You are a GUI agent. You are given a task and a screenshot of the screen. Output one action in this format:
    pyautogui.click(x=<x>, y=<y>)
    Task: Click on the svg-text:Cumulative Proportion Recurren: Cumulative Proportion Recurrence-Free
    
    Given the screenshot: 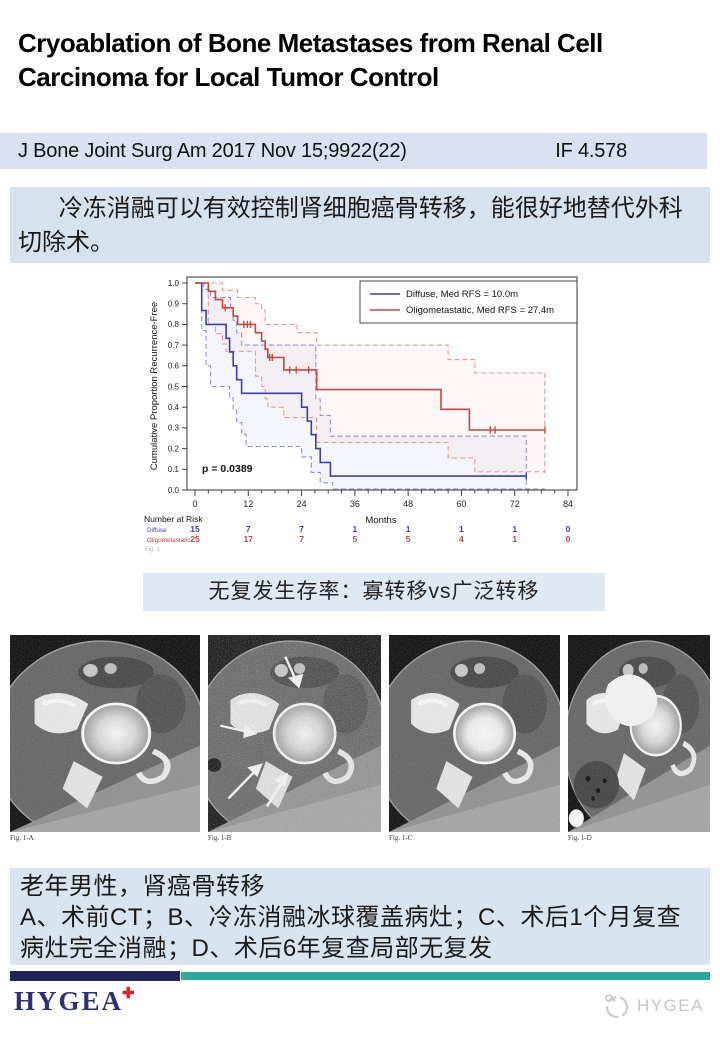 What is the action you would take?
    pyautogui.click(x=154, y=386)
    